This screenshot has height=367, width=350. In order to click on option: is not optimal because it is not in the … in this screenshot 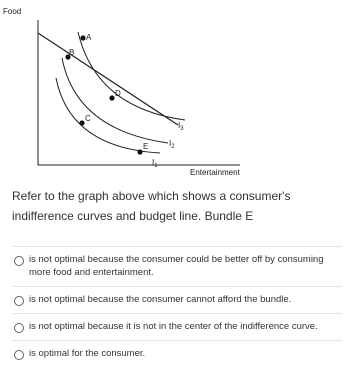, I will do `click(177, 328)`.